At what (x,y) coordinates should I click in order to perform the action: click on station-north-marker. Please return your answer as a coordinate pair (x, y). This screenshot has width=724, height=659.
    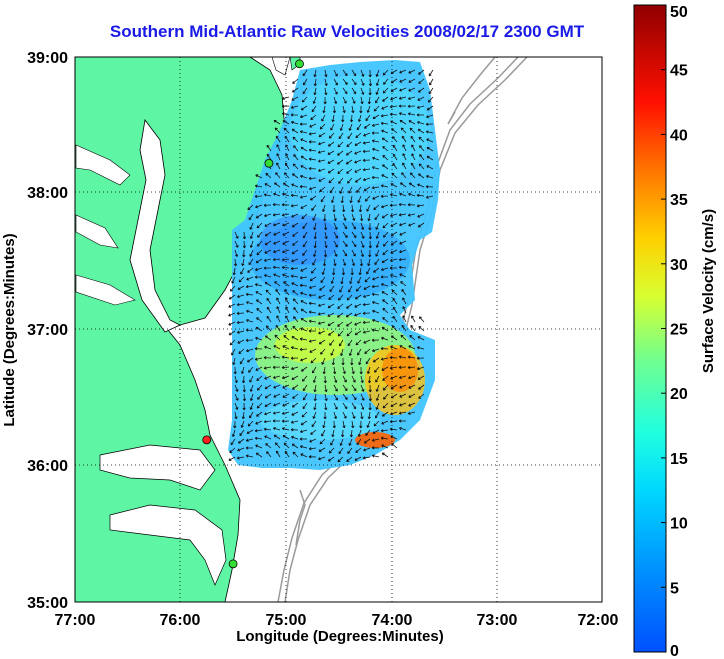
    Looking at the image, I should click on (299, 64).